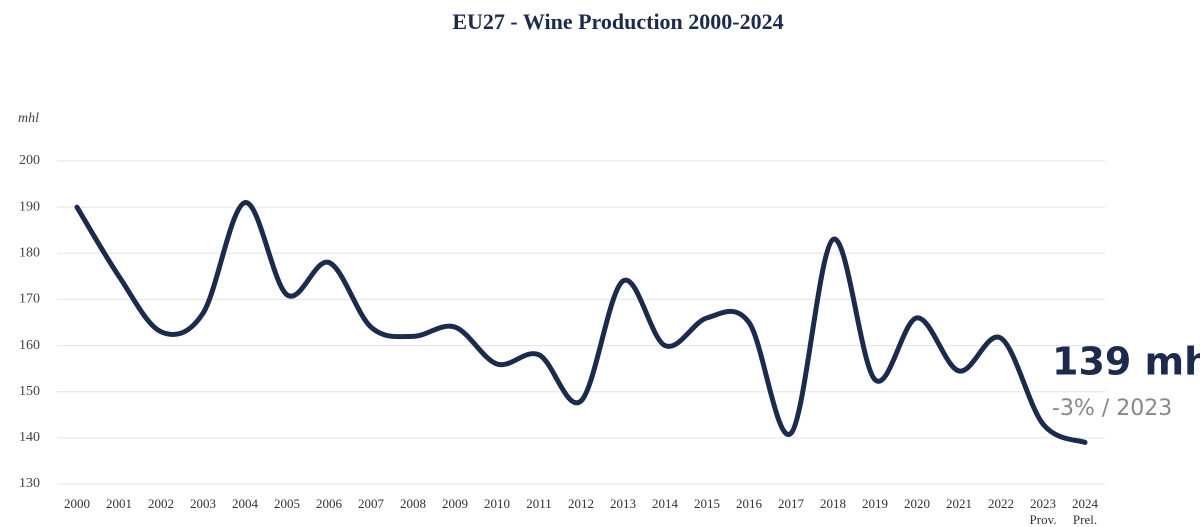  Describe the element at coordinates (497, 503) in the screenshot. I see `x-tick-label: 2010` at that location.